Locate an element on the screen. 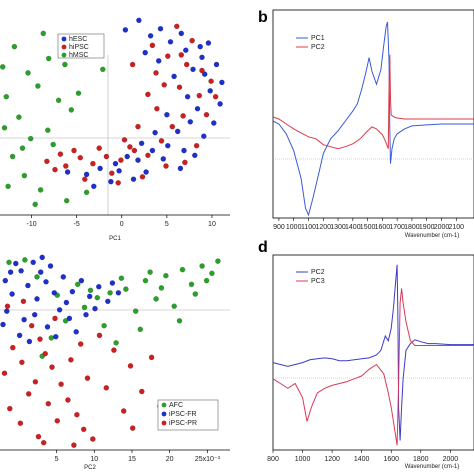  x-tick-label: 2000 is located at coordinates (451, 459).